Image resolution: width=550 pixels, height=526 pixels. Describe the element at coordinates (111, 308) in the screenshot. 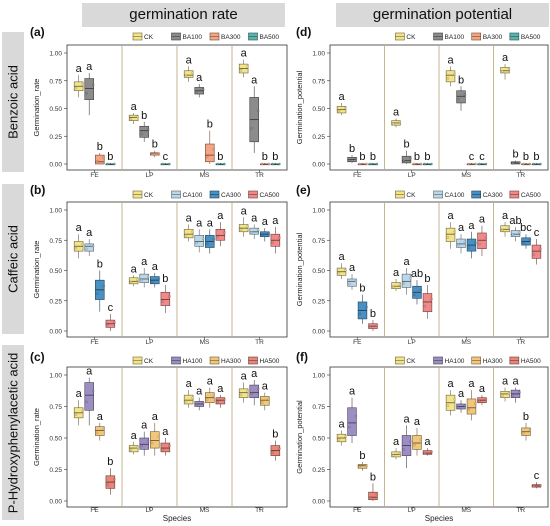

I see `significance-letter: c` at that location.